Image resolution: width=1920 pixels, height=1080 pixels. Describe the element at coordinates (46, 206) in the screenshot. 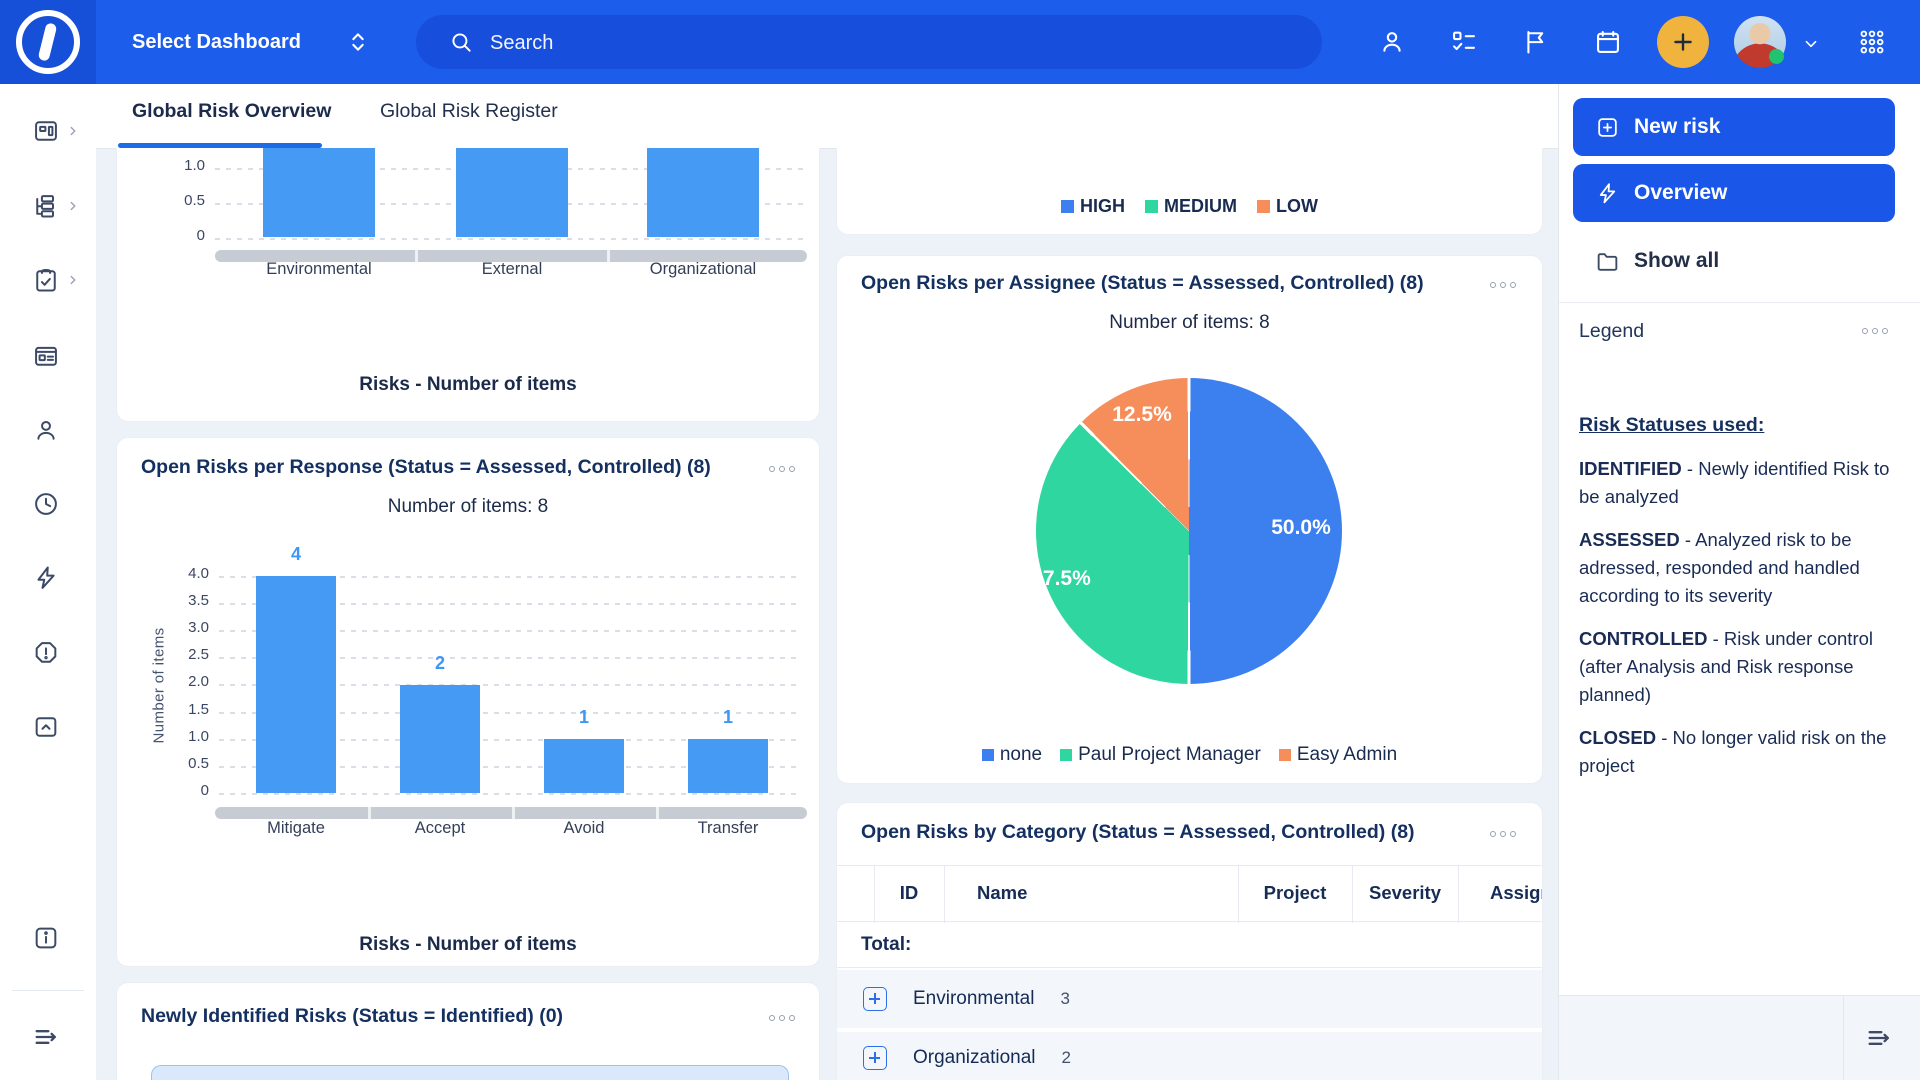

I see `project-tree-icon` at that location.